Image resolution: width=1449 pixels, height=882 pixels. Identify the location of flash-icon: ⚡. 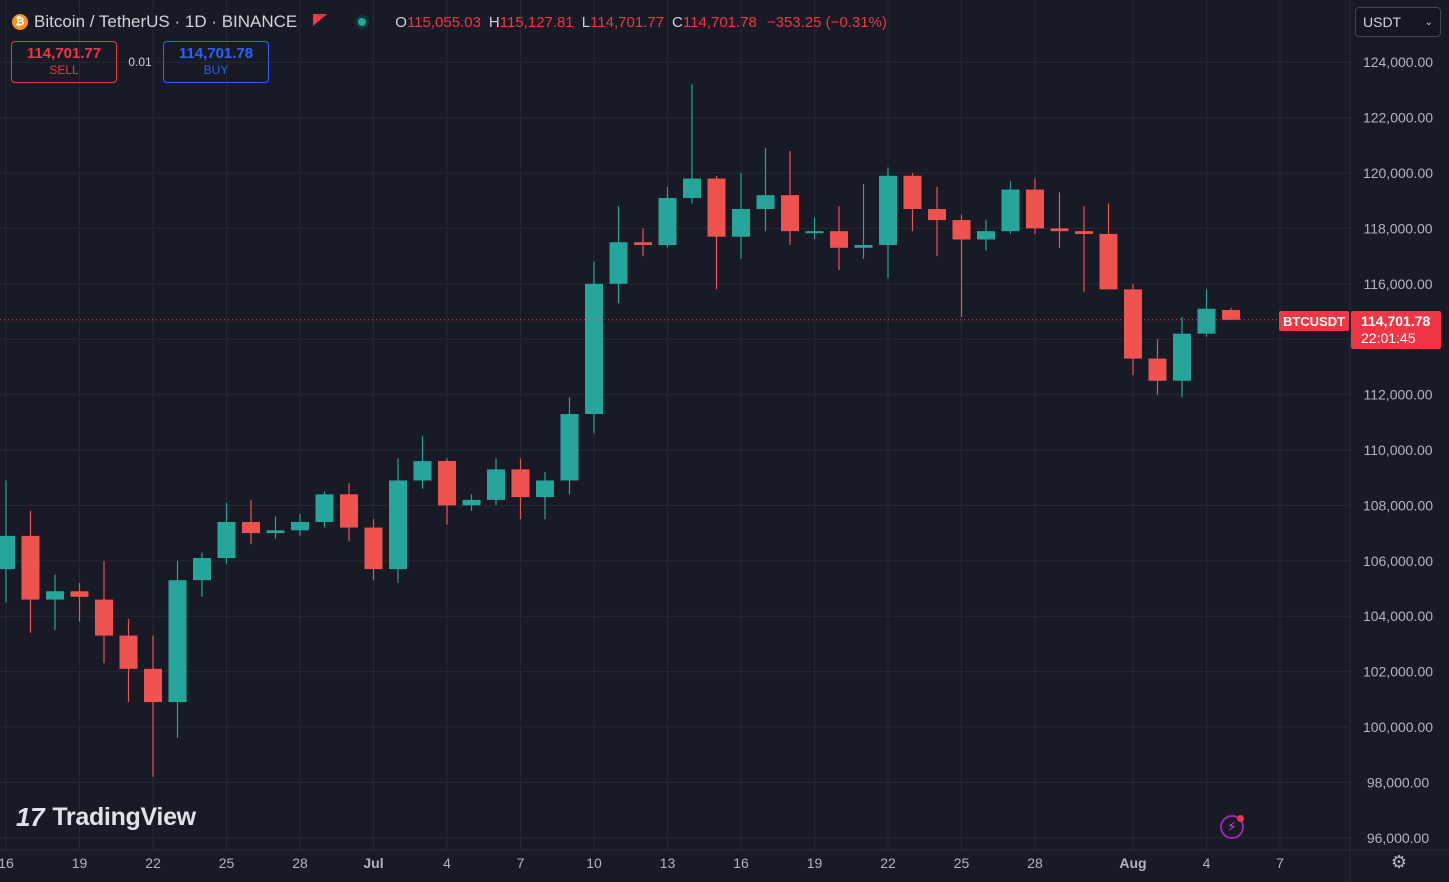
(1232, 827).